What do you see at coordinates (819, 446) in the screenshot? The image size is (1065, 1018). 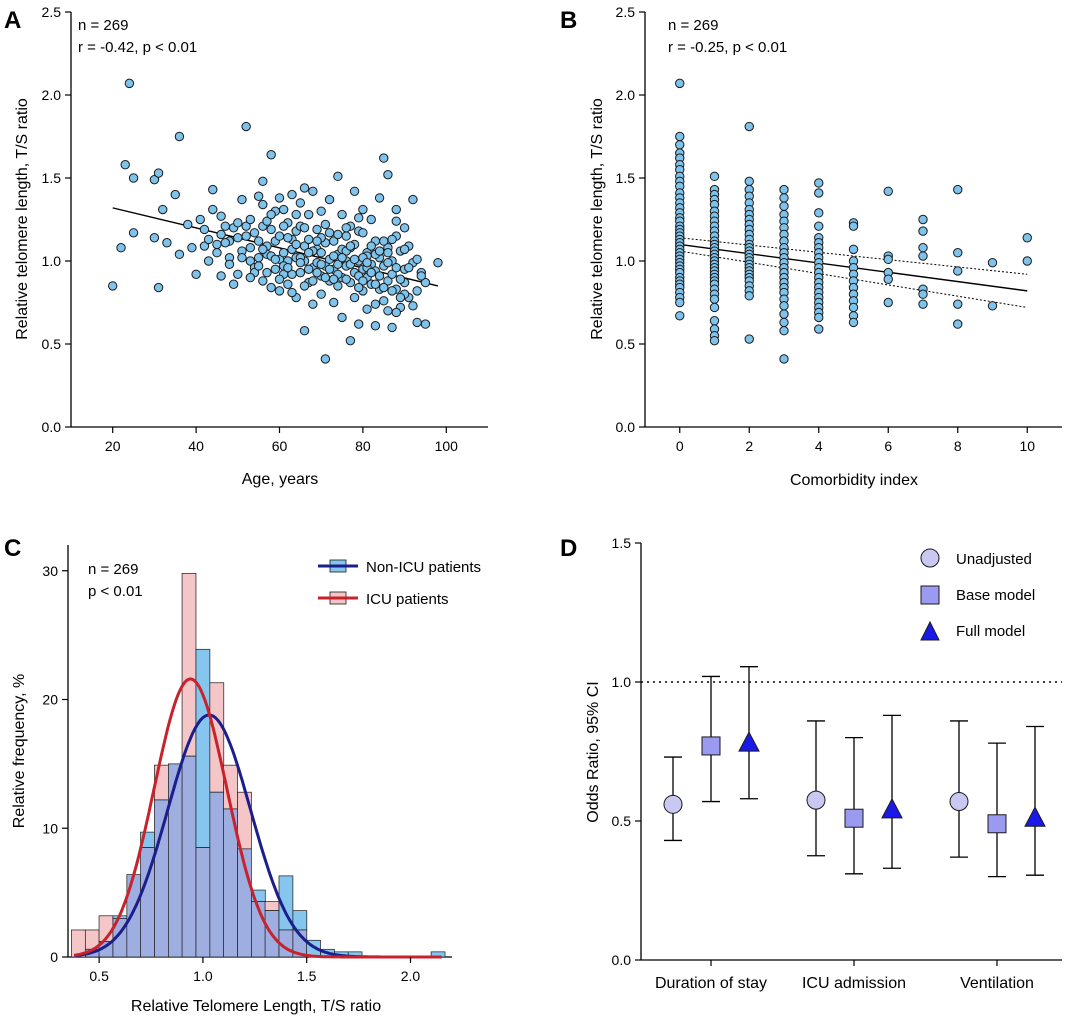 I see `panel-b-x-tick-label-2: 4` at bounding box center [819, 446].